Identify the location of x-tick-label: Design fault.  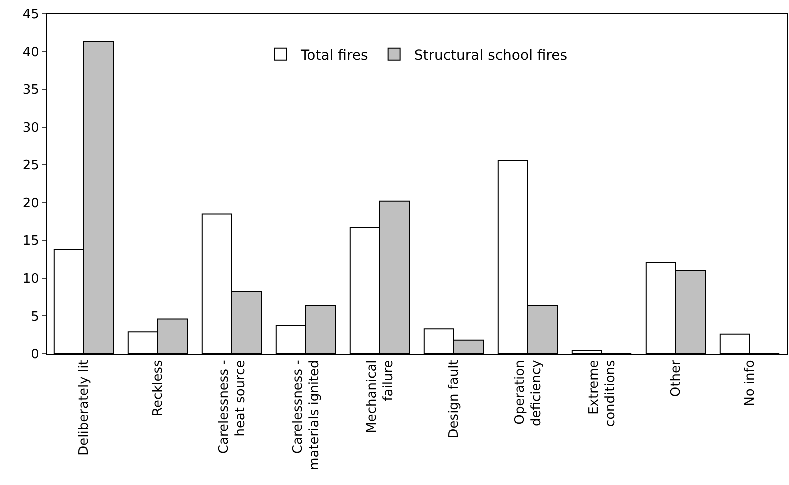
(454, 399).